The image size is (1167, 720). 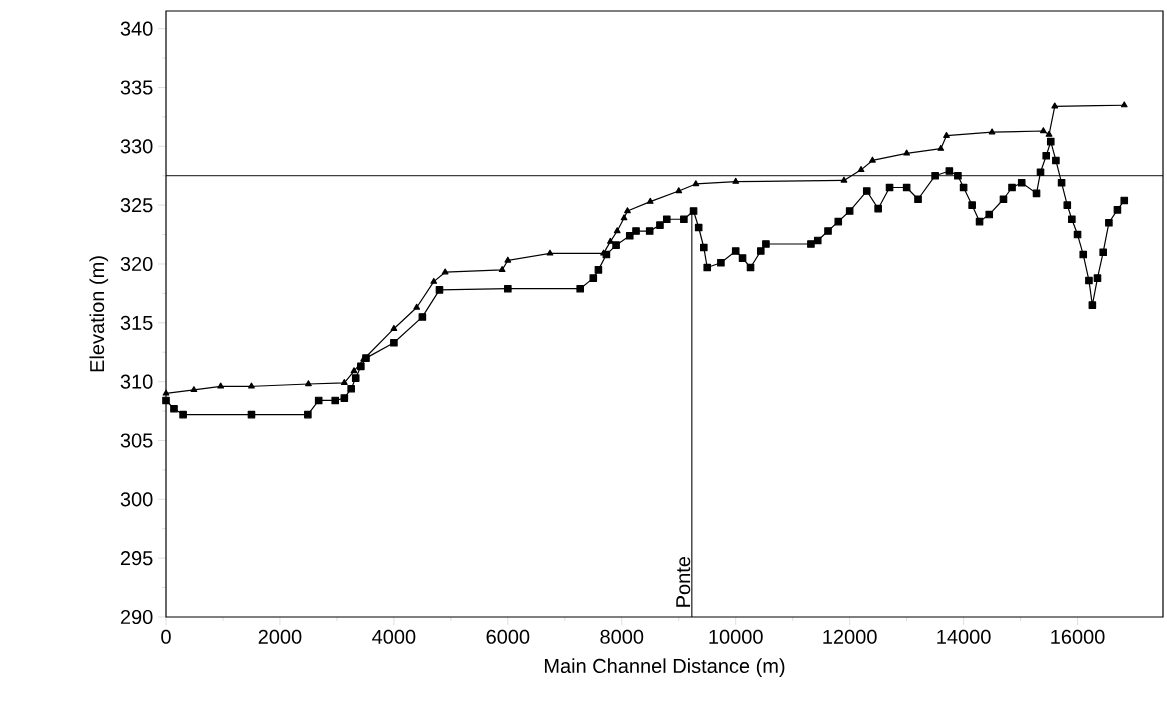 I want to click on x-tick-label: 14000, so click(x=964, y=636).